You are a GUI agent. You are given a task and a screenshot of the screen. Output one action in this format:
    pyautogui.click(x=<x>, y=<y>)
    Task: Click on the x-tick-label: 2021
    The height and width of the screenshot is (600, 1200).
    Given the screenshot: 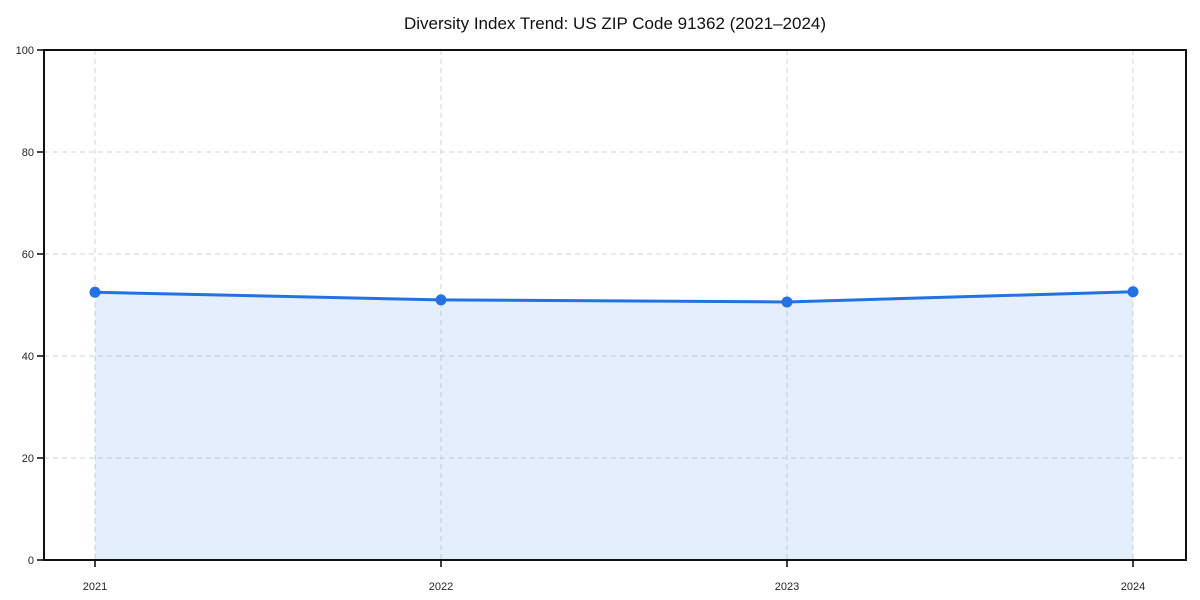 What is the action you would take?
    pyautogui.click(x=95, y=587)
    